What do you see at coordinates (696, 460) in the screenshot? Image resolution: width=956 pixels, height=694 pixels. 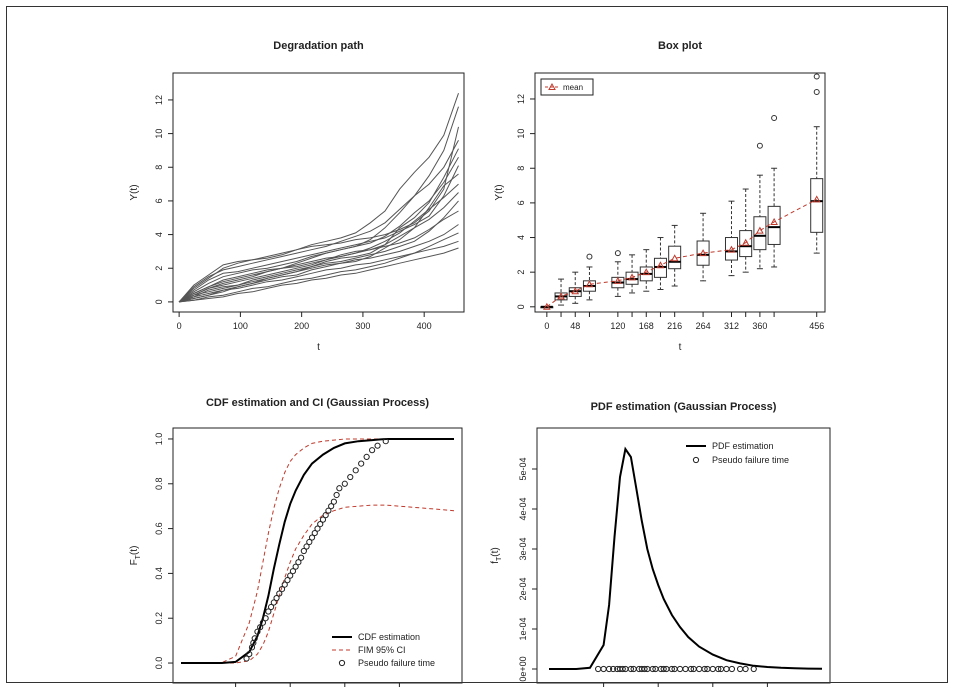 I see `legend-pseudo-marker` at bounding box center [696, 460].